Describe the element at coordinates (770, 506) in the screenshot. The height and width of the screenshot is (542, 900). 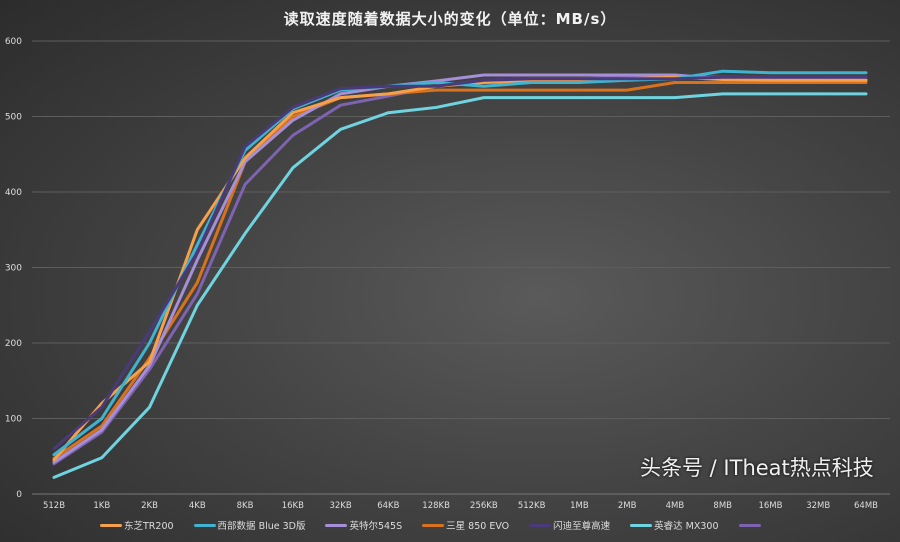
I see `x-tick-label: 16MB` at that location.